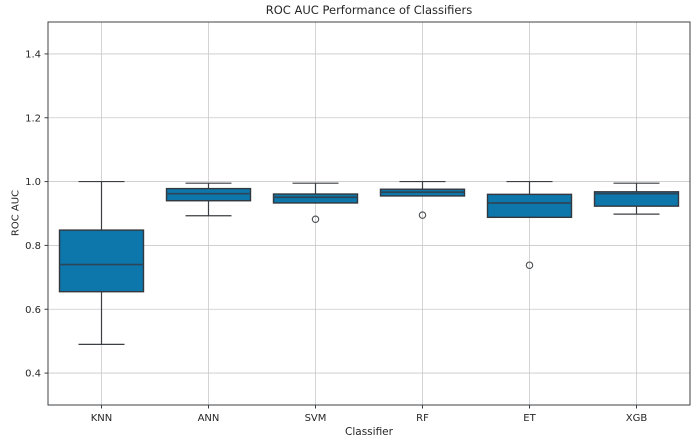 The image size is (698, 445). I want to click on outlier-svm, so click(315, 219).